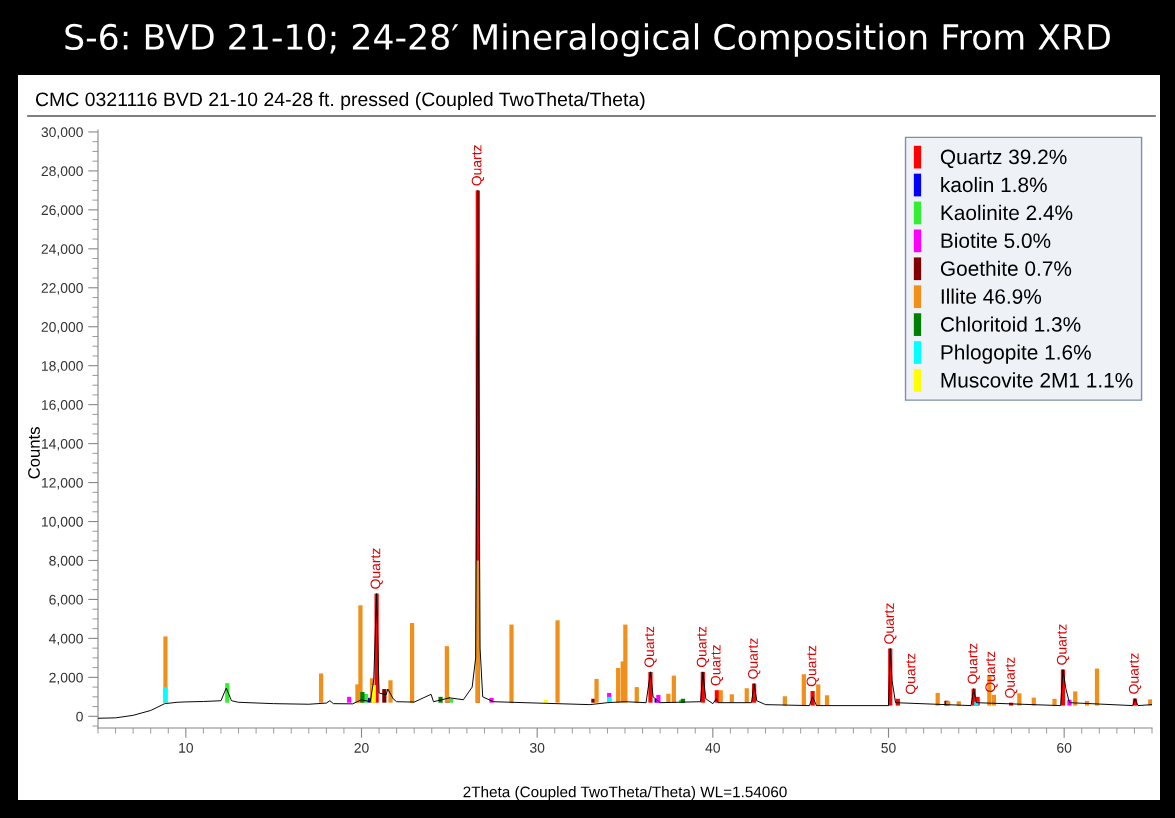 The width and height of the screenshot is (1175, 818). Describe the element at coordinates (62, 211) in the screenshot. I see `y-tick-label: 26,000` at that location.